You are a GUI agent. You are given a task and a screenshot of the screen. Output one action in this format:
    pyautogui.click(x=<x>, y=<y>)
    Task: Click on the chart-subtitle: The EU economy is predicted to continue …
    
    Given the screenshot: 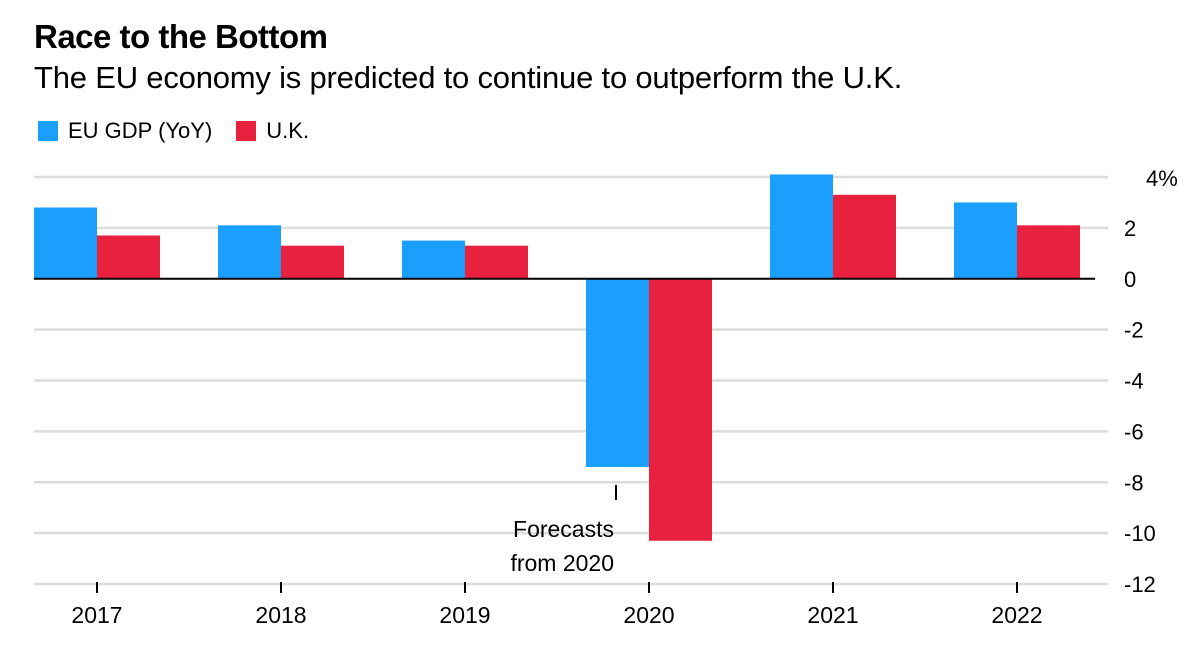 What is the action you would take?
    pyautogui.click(x=468, y=77)
    